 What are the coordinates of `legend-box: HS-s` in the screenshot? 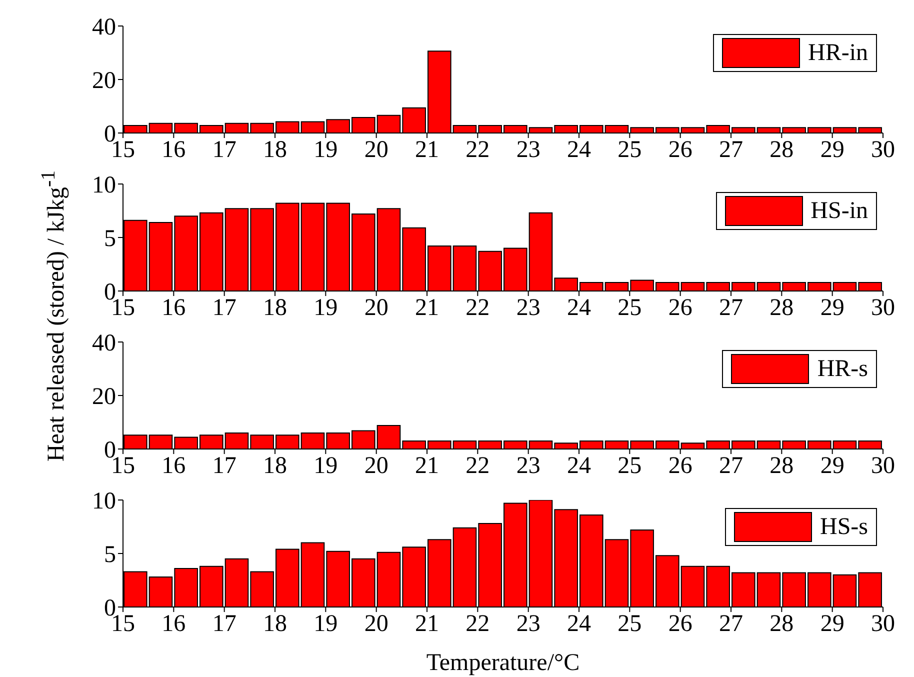 It's located at (800, 527).